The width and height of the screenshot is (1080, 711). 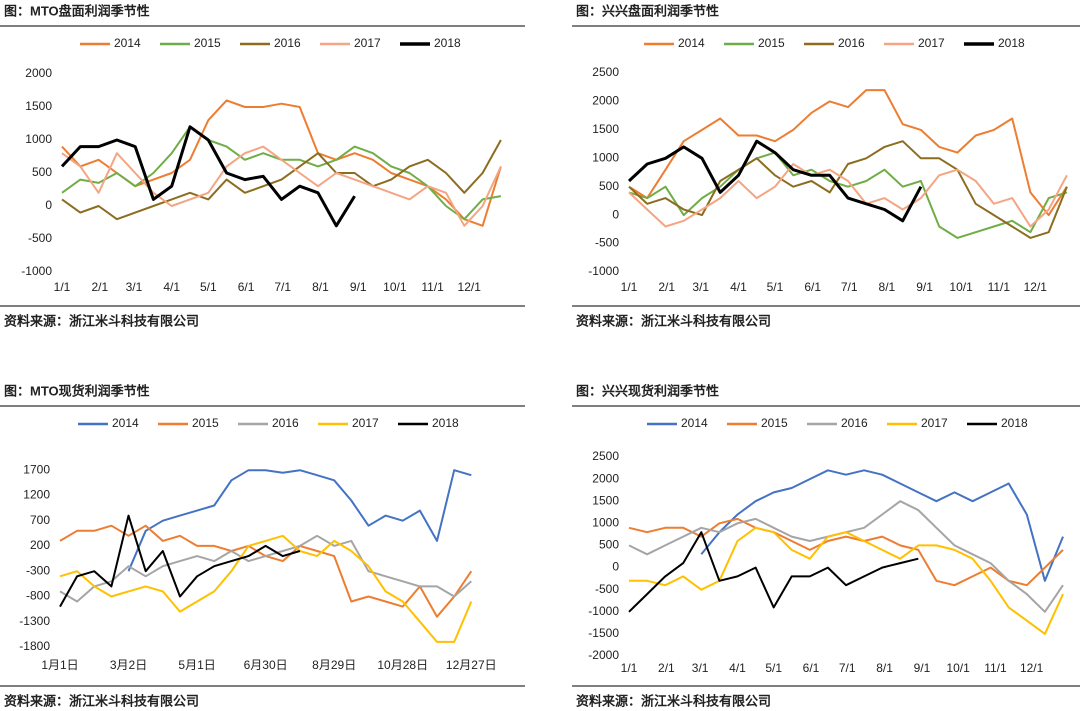 What do you see at coordinates (36, 469) in the screenshot?
I see `y-tick-label: 1700` at bounding box center [36, 469].